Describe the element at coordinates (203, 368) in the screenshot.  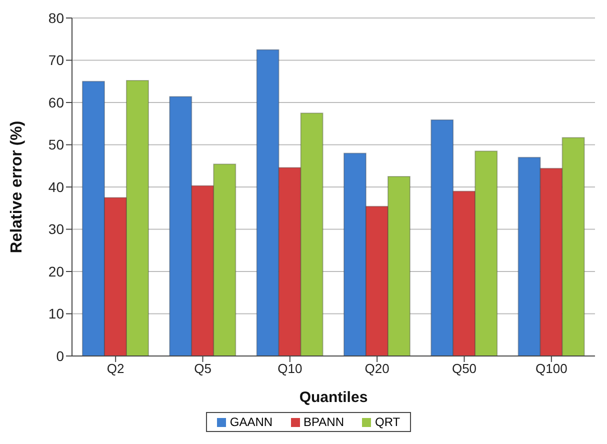
I see `x-tick-label: Q5` at that location.